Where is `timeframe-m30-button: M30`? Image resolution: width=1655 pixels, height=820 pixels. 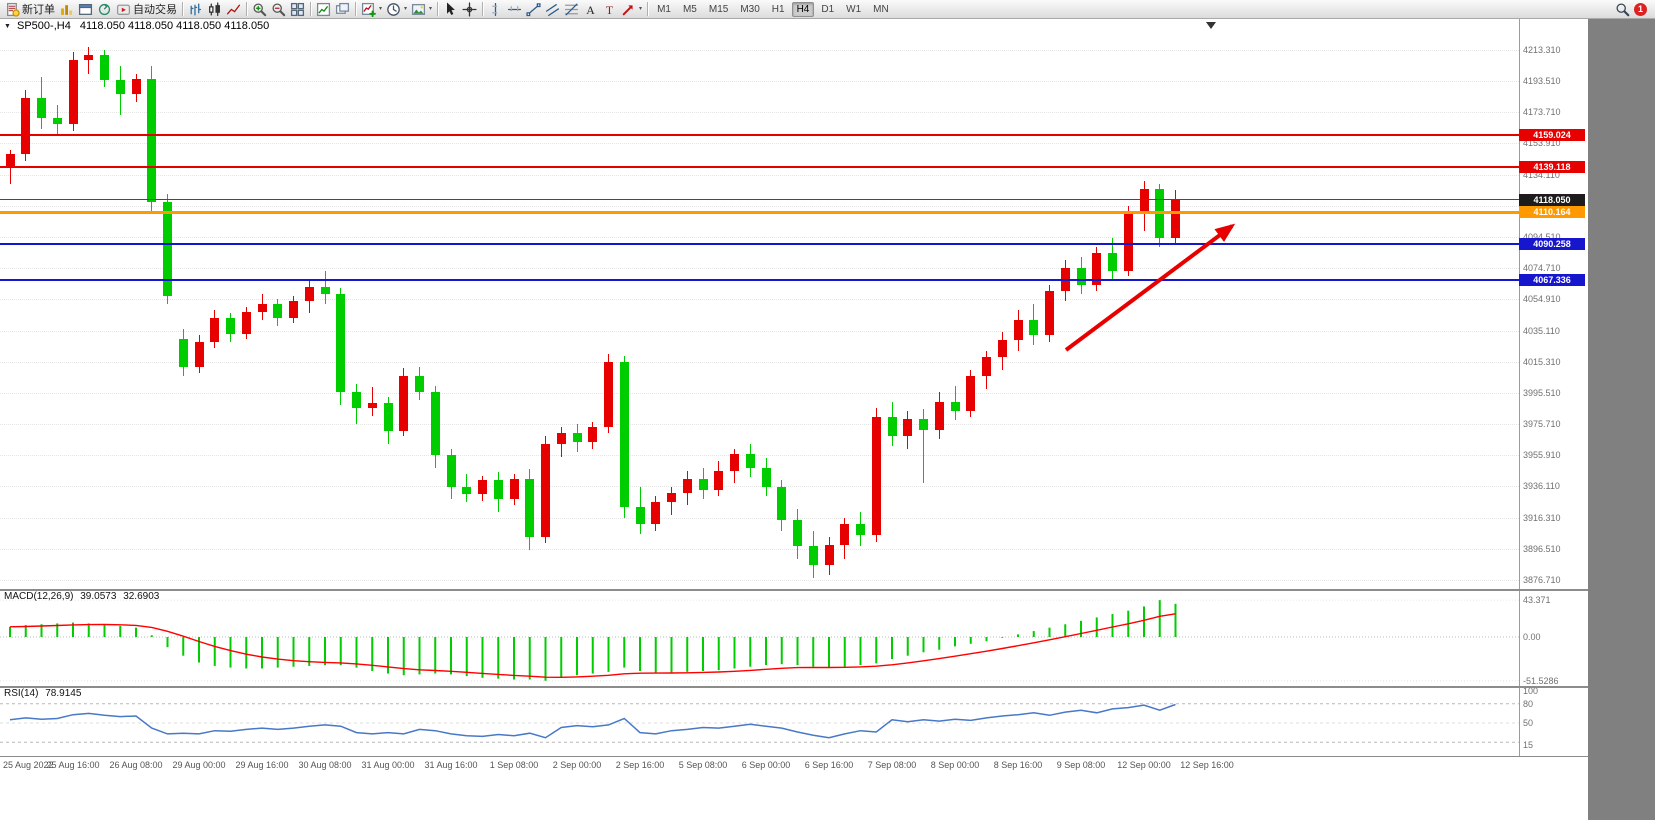 timeframe-m30-button: M30 is located at coordinates (750, 9).